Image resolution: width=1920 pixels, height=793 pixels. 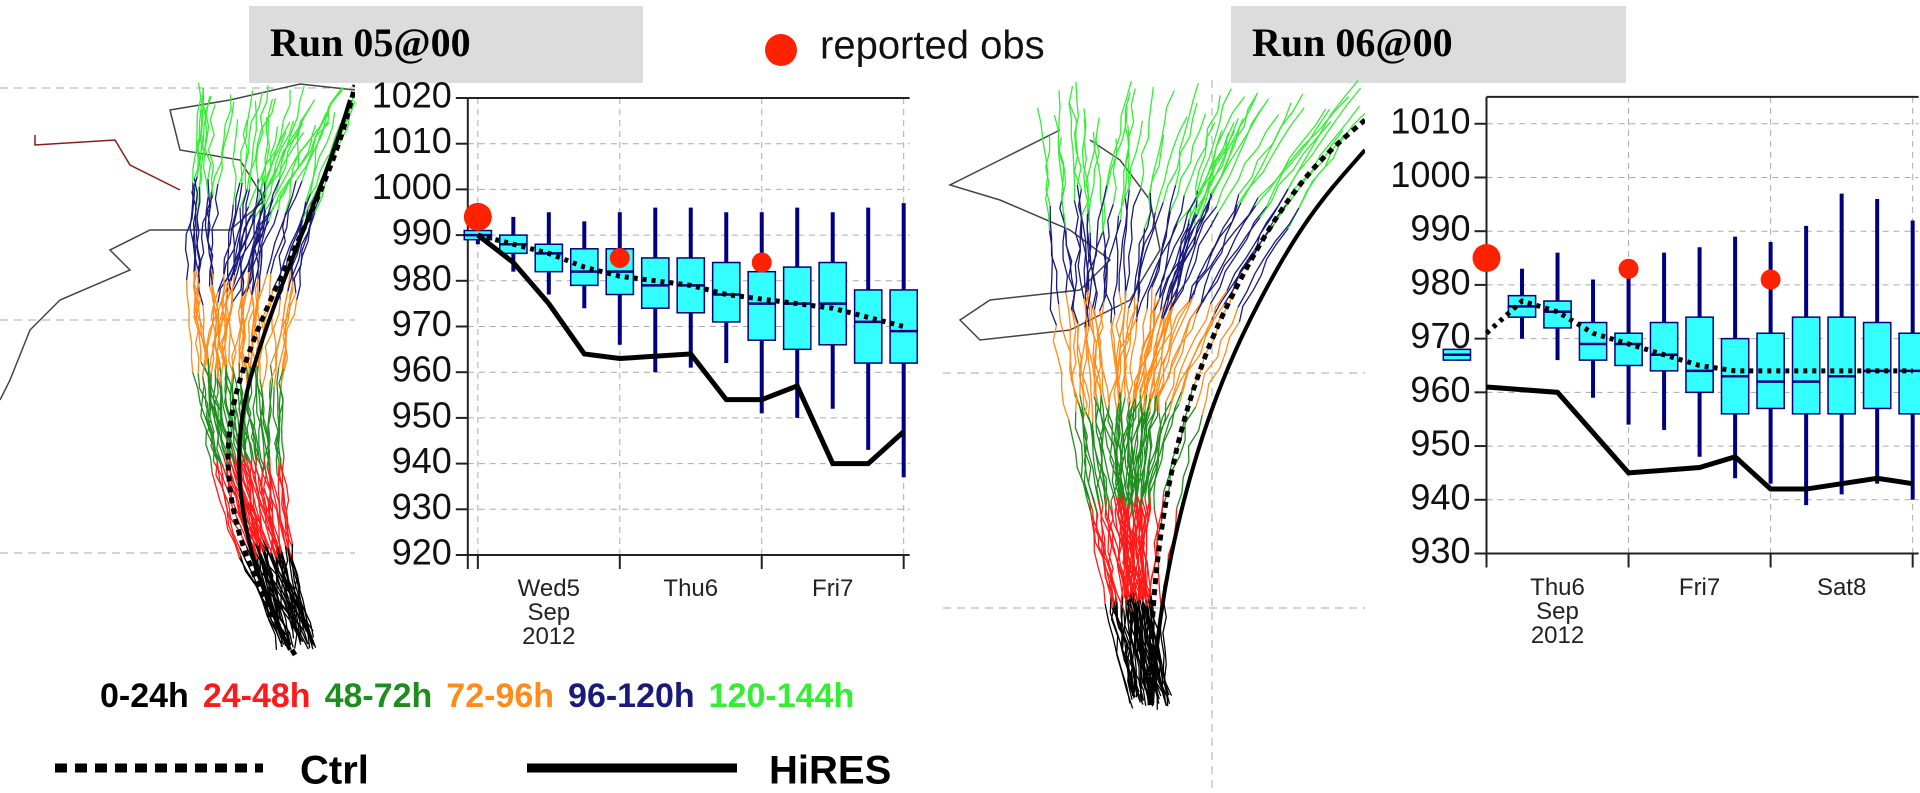 What do you see at coordinates (782, 696) in the screenshot?
I see `lead-time-legend-label: 120-144h` at bounding box center [782, 696].